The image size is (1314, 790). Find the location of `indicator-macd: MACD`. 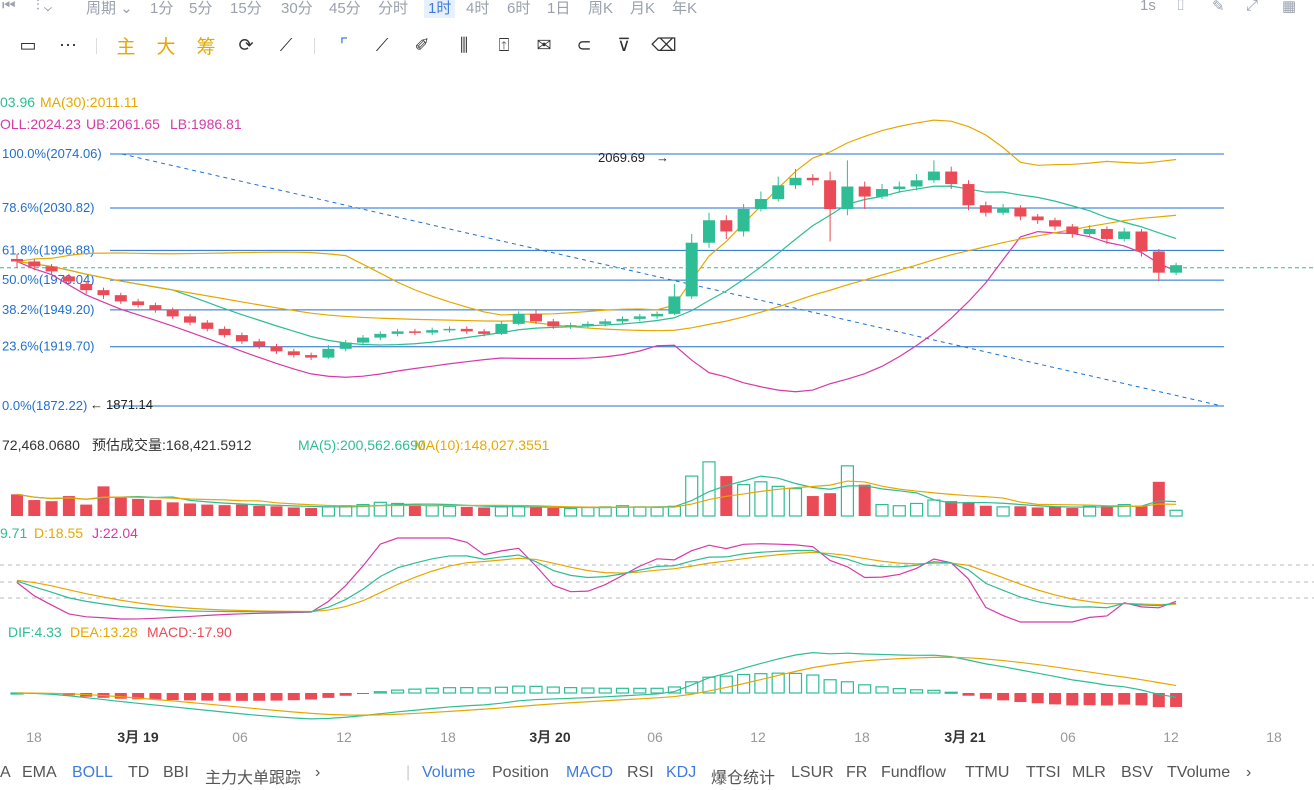

indicator-macd: MACD is located at coordinates (590, 772).